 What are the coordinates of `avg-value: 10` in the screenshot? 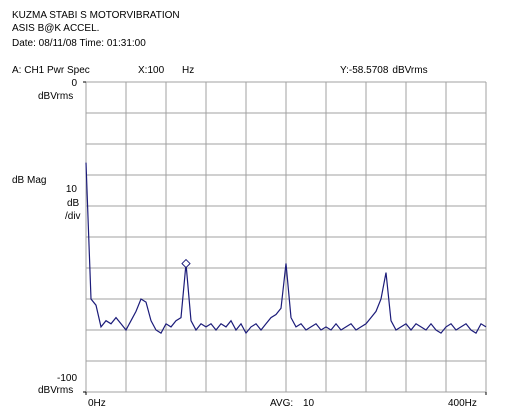 It's located at (309, 403).